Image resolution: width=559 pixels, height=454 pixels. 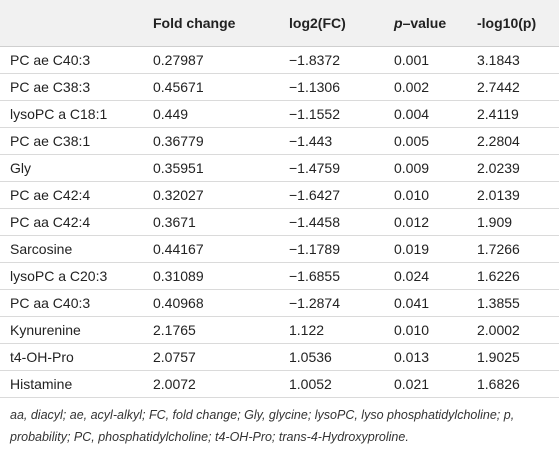 I want to click on table-cell: −1.6427, so click(x=331, y=195).